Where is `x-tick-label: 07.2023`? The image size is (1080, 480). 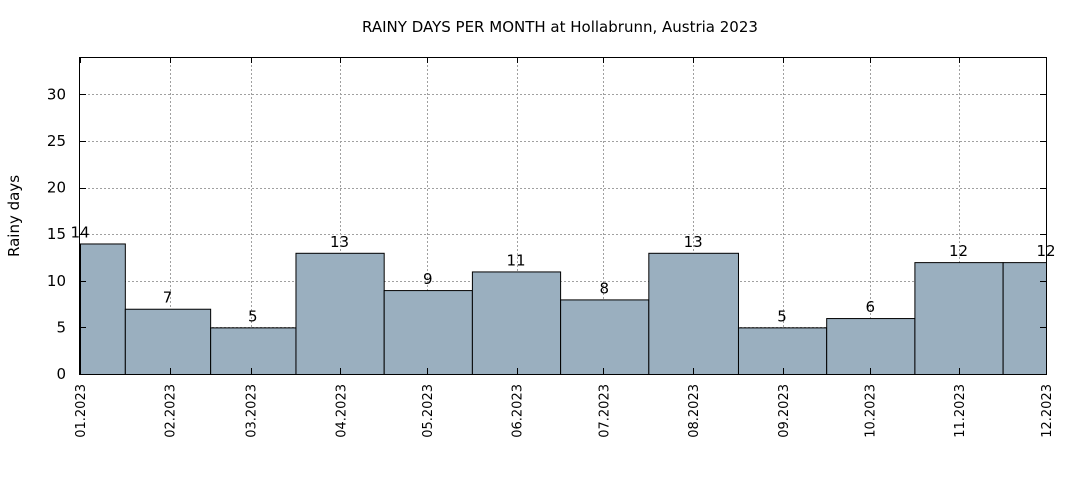 x-tick-label: 07.2023 is located at coordinates (604, 411).